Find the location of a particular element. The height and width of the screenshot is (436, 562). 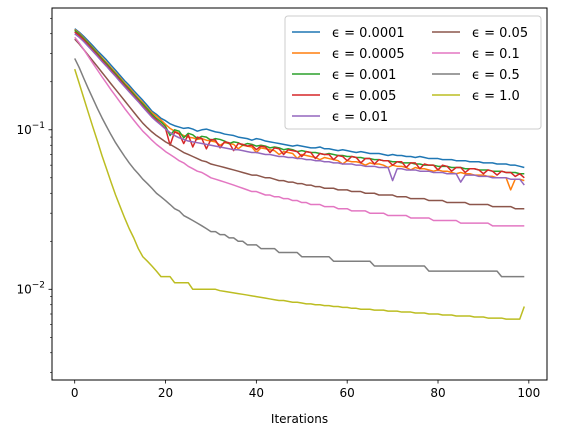

legend-label: ϵ = 0.5 is located at coordinates (496, 75).